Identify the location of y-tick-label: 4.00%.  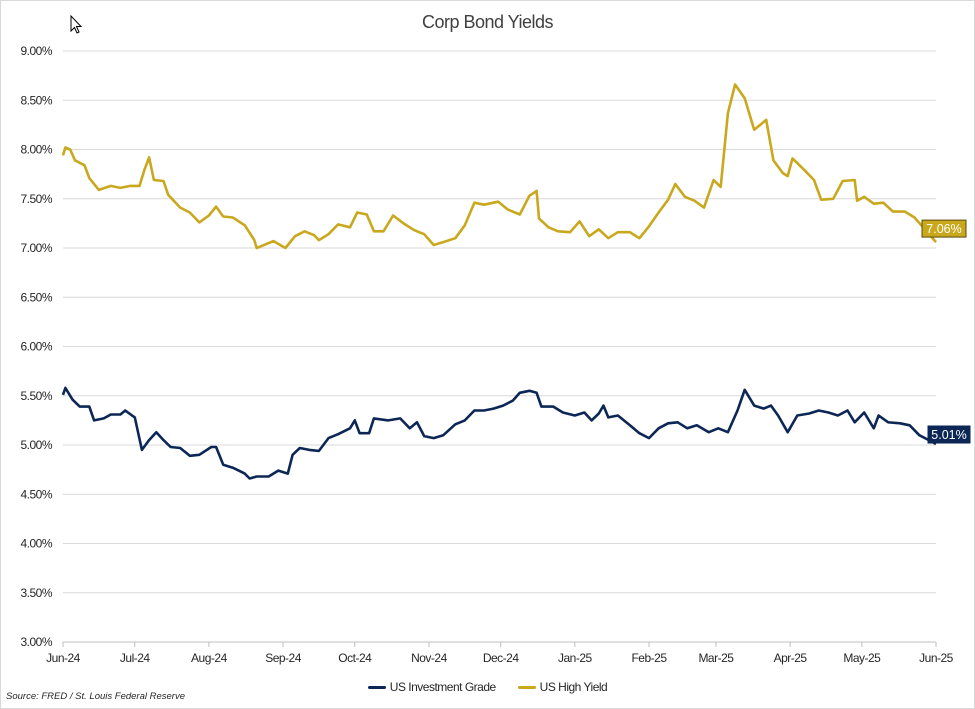
(36, 544).